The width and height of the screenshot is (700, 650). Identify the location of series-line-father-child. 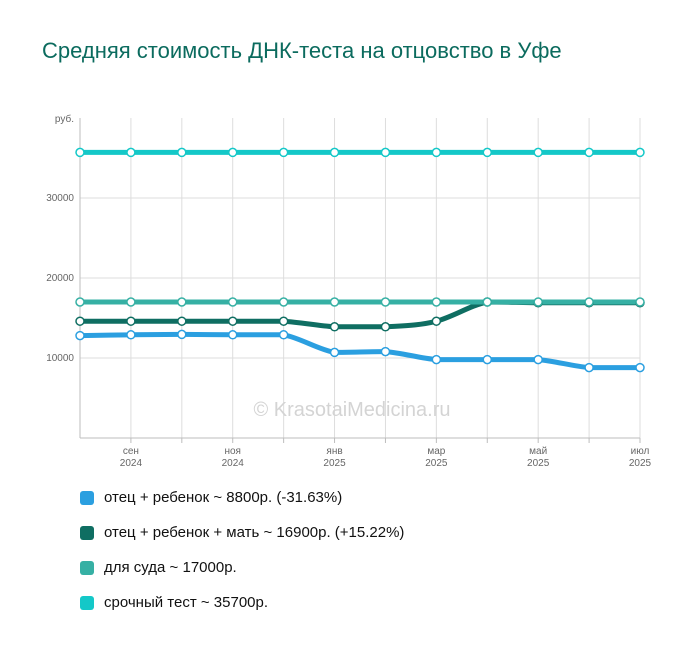
(360, 351).